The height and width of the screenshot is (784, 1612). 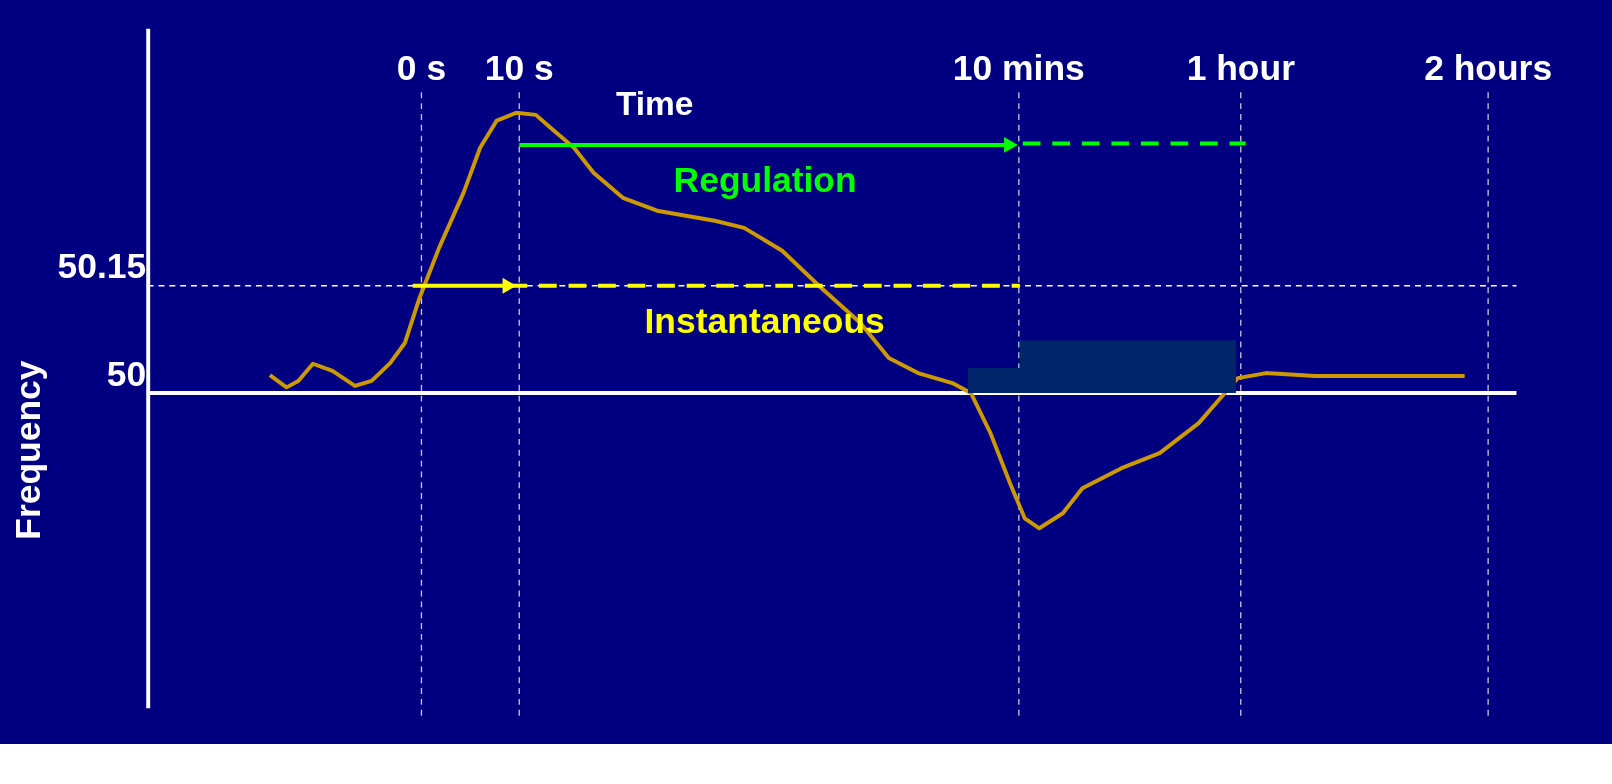 I want to click on y-tick-label: 50, so click(x=126, y=373).